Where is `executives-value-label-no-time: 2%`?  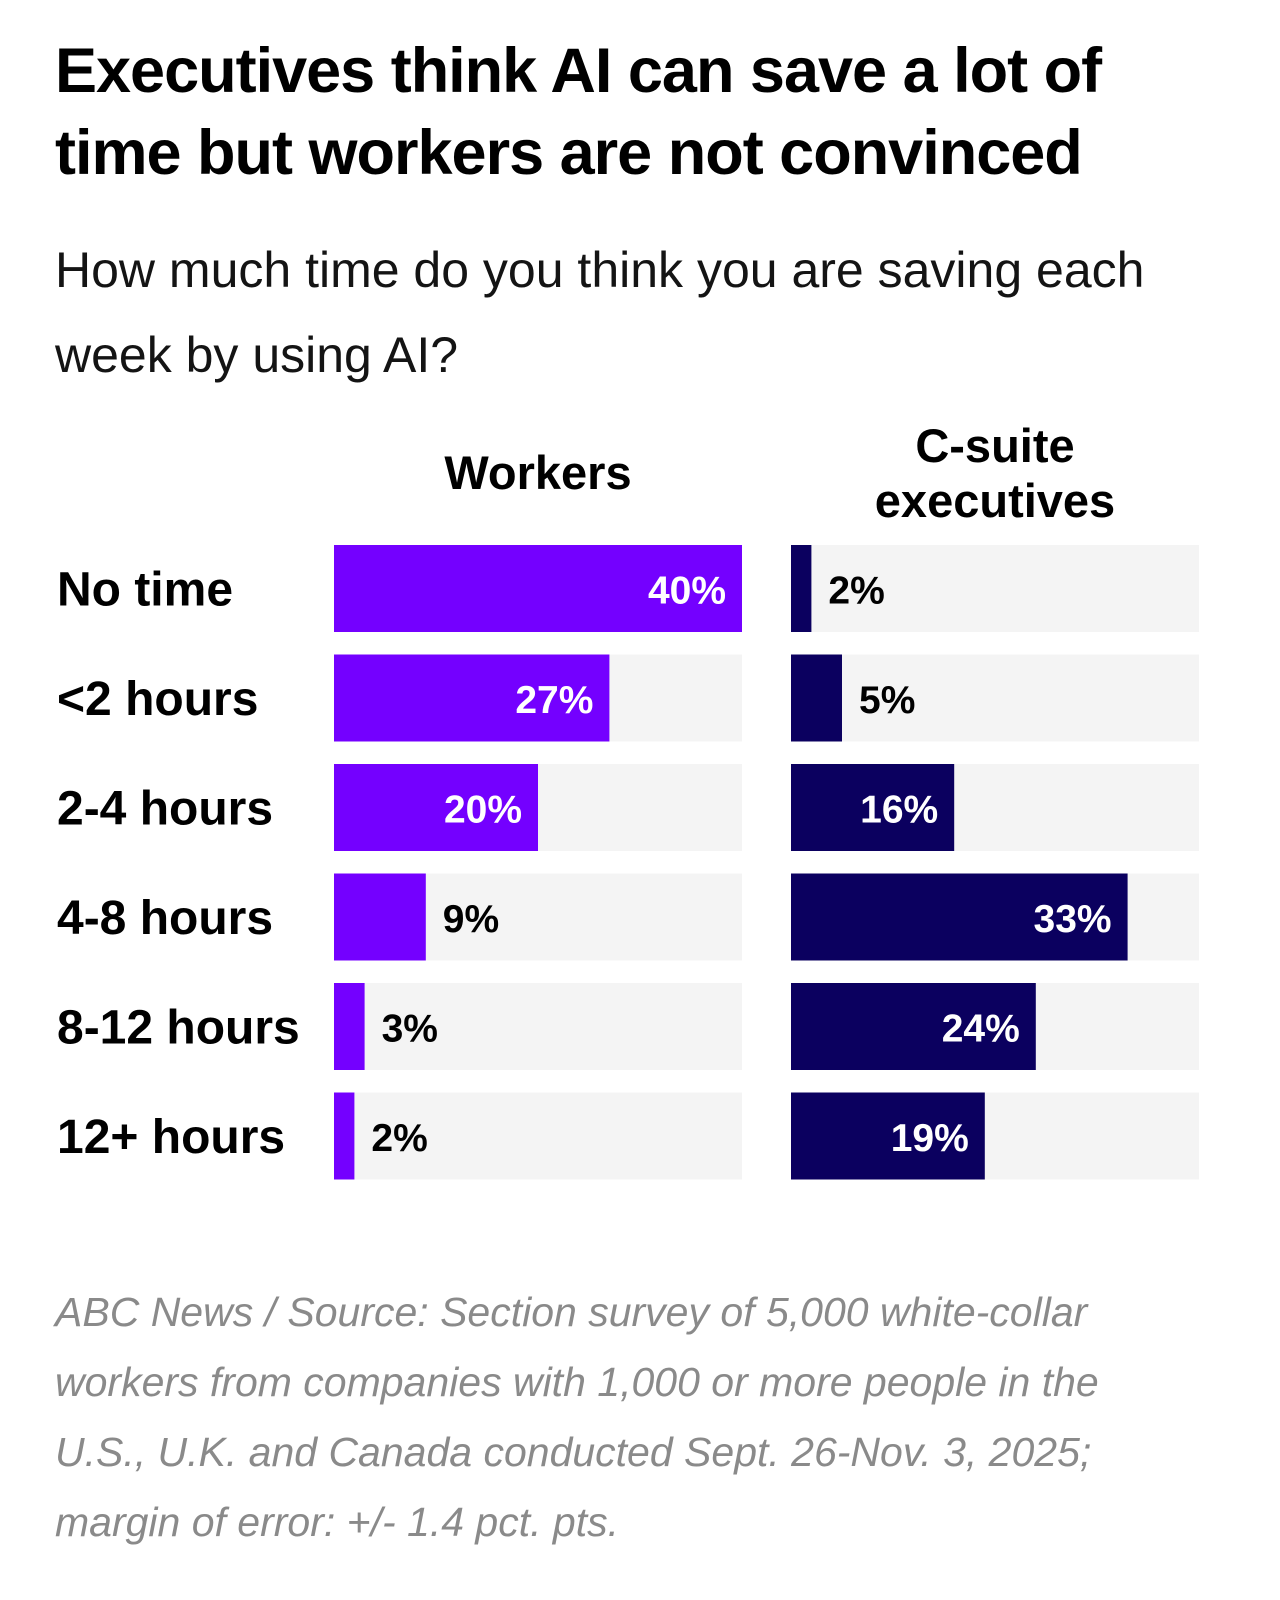 executives-value-label-no-time: 2% is located at coordinates (856, 591).